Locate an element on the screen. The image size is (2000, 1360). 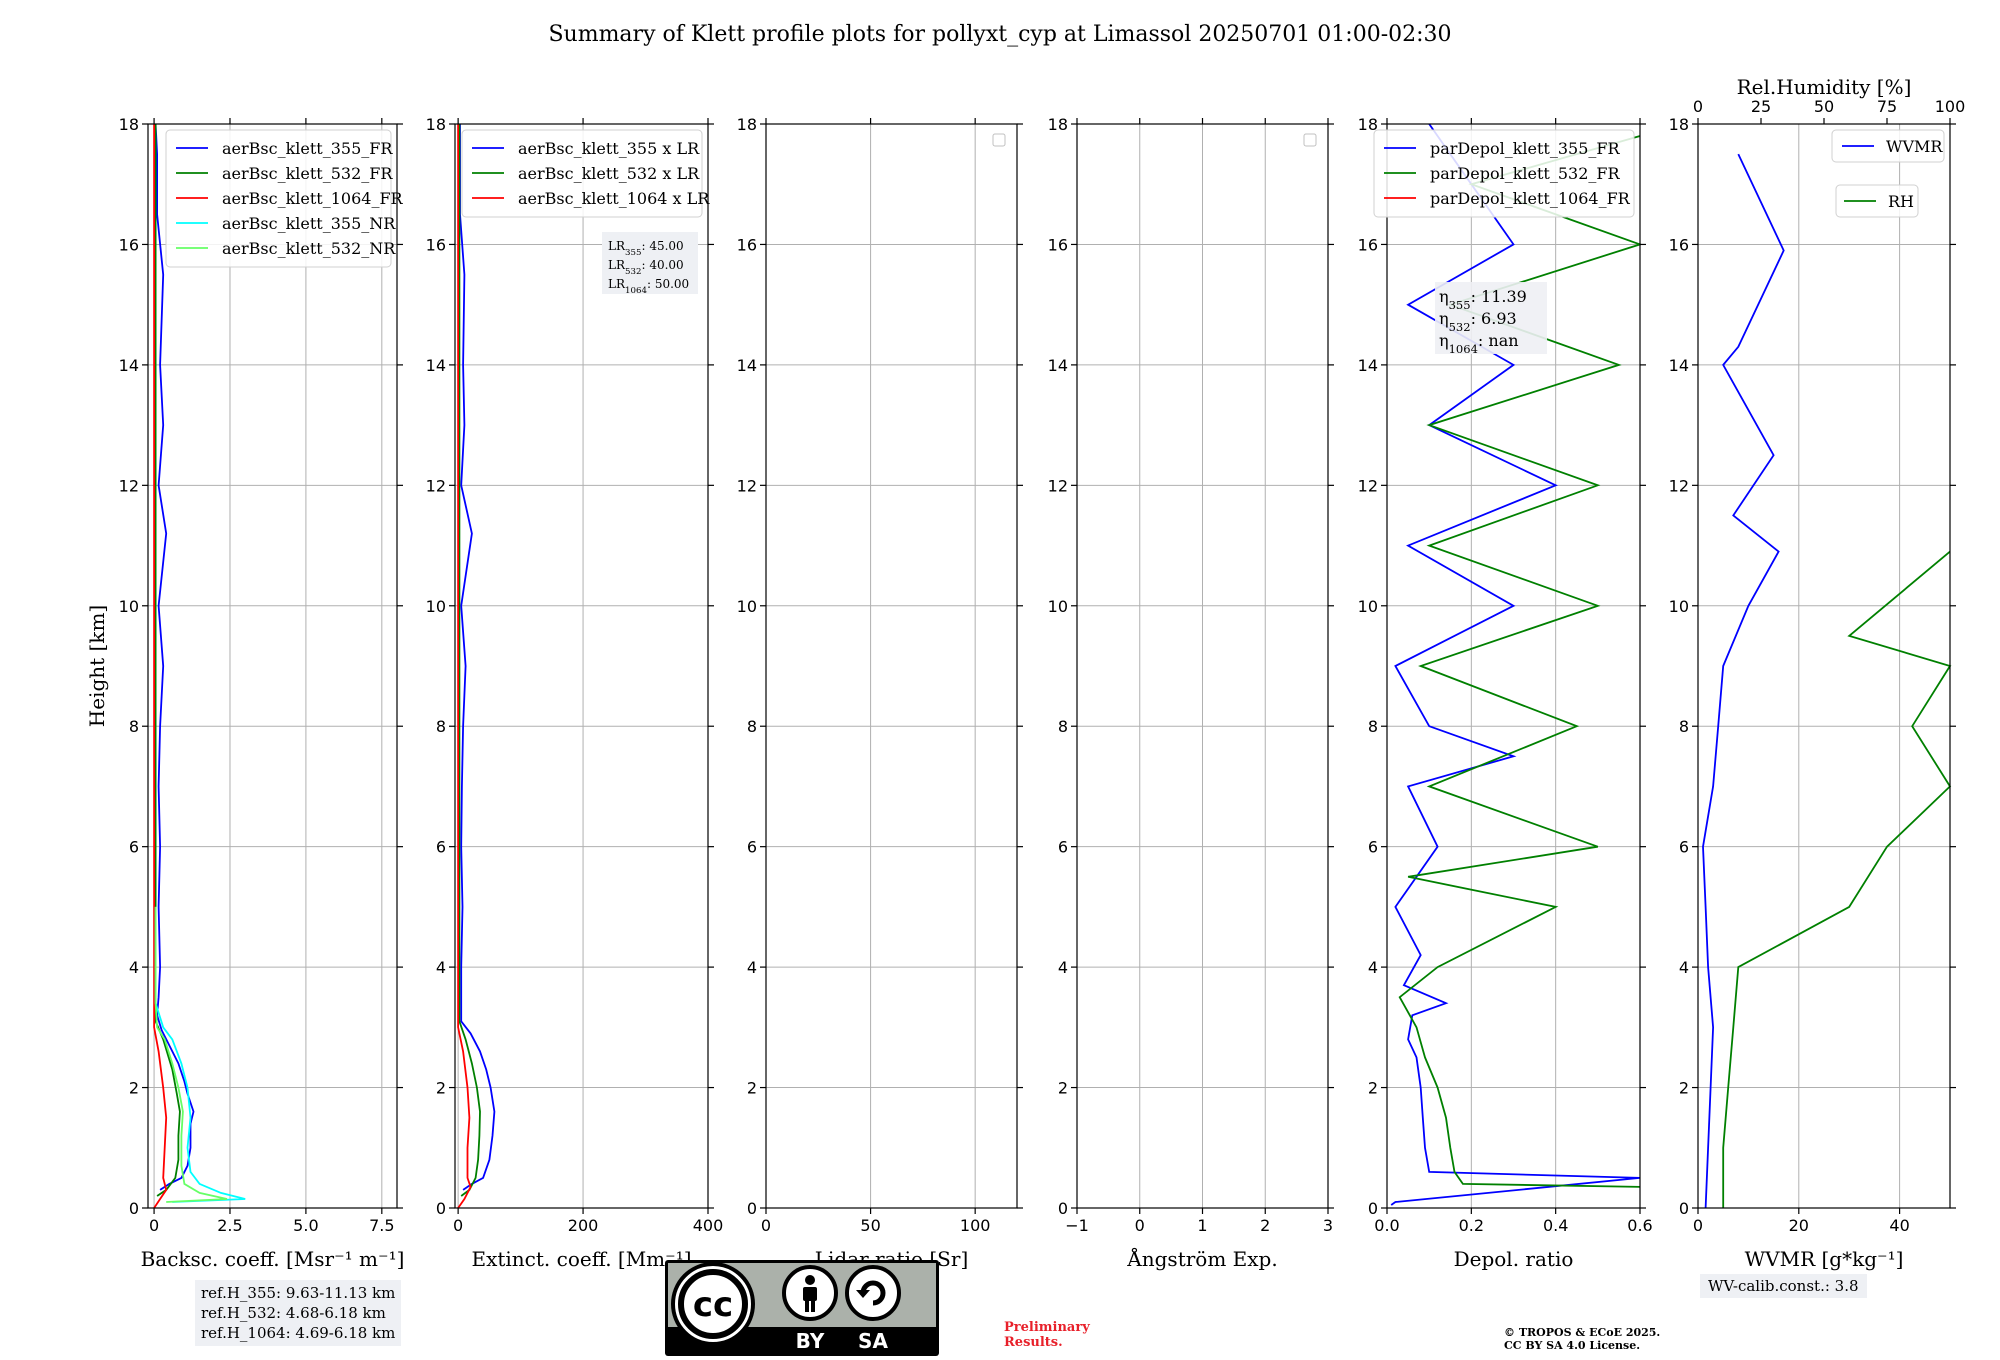
annotation-line: η355: 11.39 is located at coordinates (1483, 299).